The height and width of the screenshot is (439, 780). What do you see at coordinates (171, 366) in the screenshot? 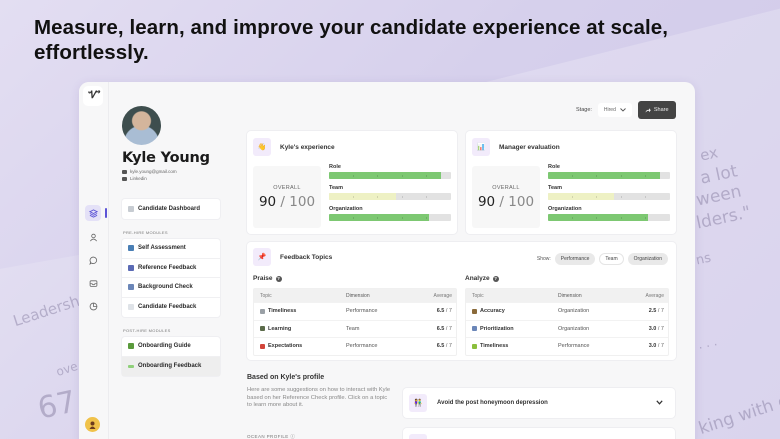
I see `nav-onboarding-feedback: Onboarding Feedback` at bounding box center [171, 366].